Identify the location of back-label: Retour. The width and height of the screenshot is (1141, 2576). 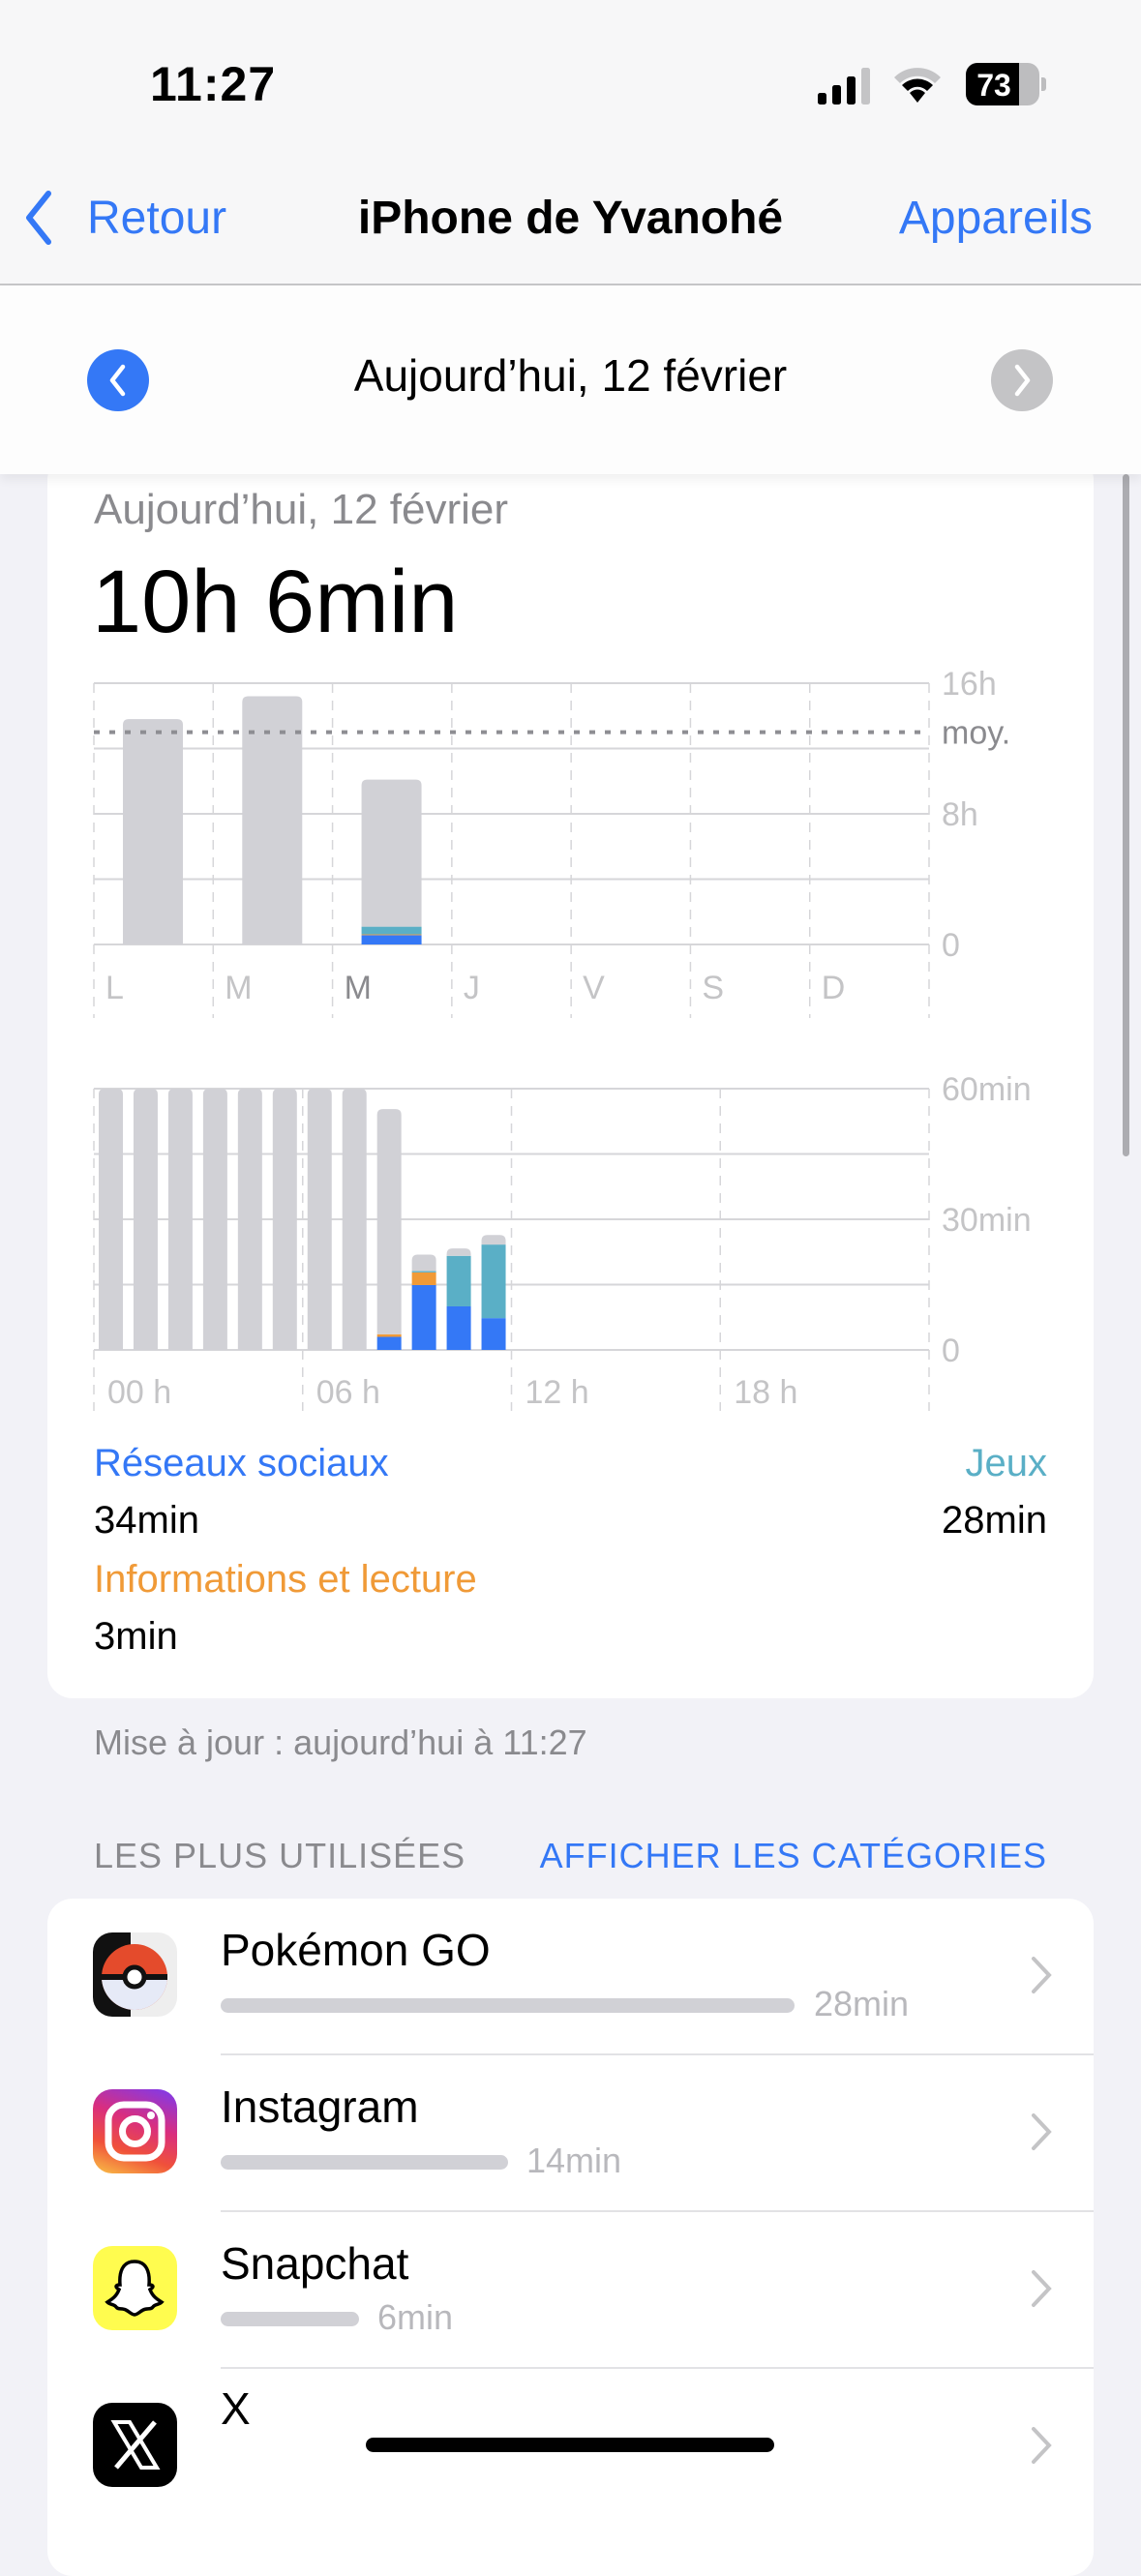
(157, 218).